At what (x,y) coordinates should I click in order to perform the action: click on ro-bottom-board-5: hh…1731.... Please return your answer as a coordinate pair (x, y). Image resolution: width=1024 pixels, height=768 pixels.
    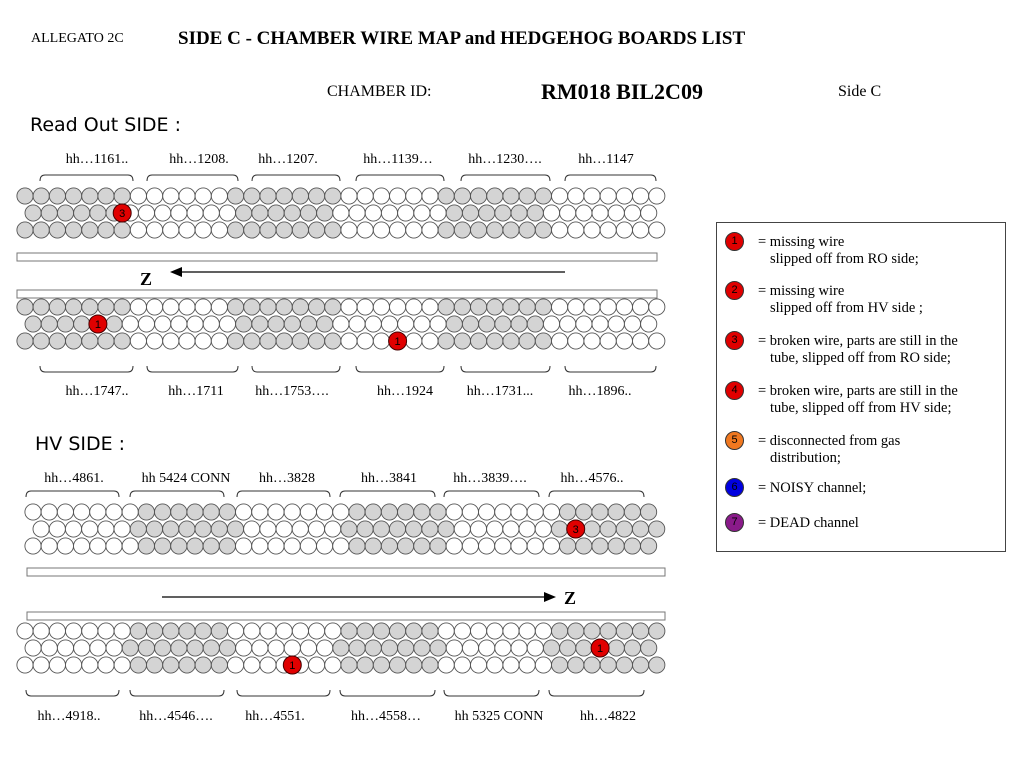
    Looking at the image, I should click on (500, 391).